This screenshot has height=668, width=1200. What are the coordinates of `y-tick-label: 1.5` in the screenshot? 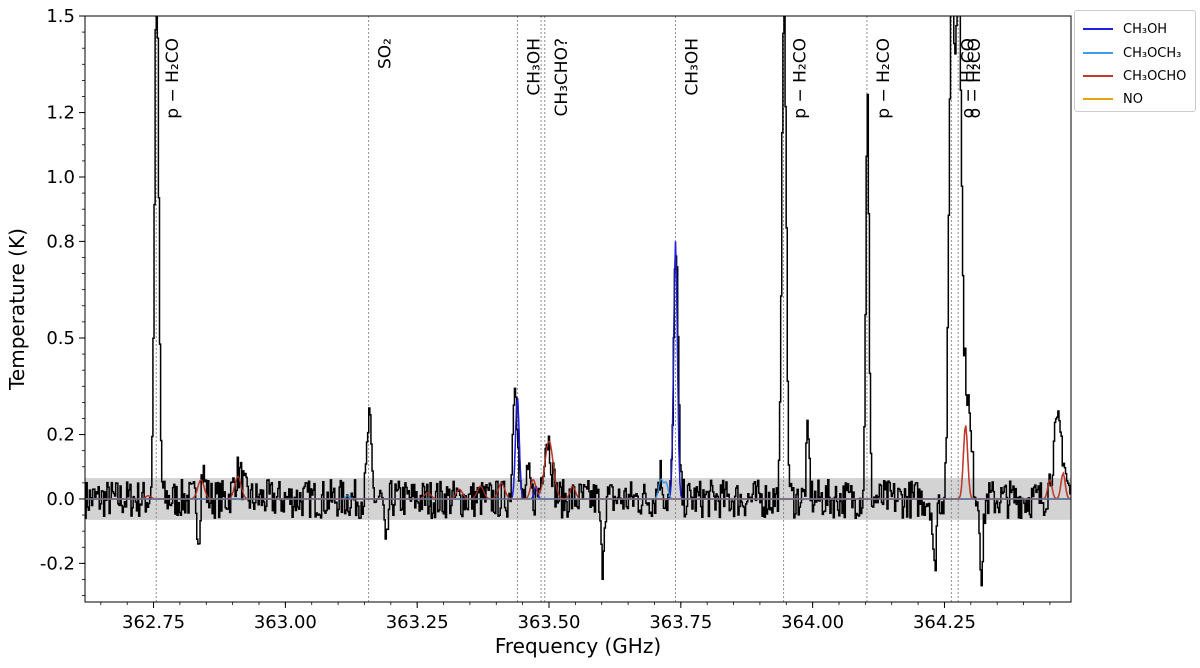 It's located at (60, 16).